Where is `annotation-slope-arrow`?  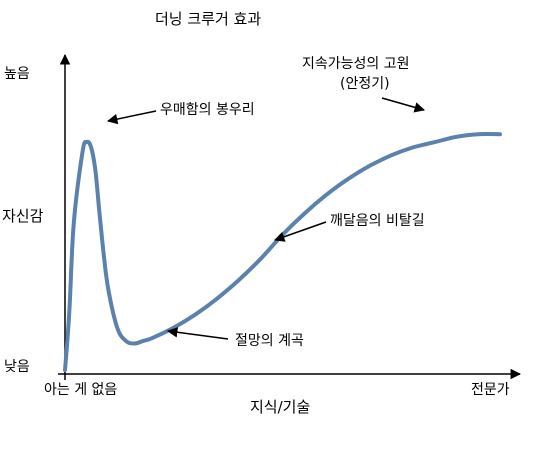 annotation-slope-arrow is located at coordinates (300, 231).